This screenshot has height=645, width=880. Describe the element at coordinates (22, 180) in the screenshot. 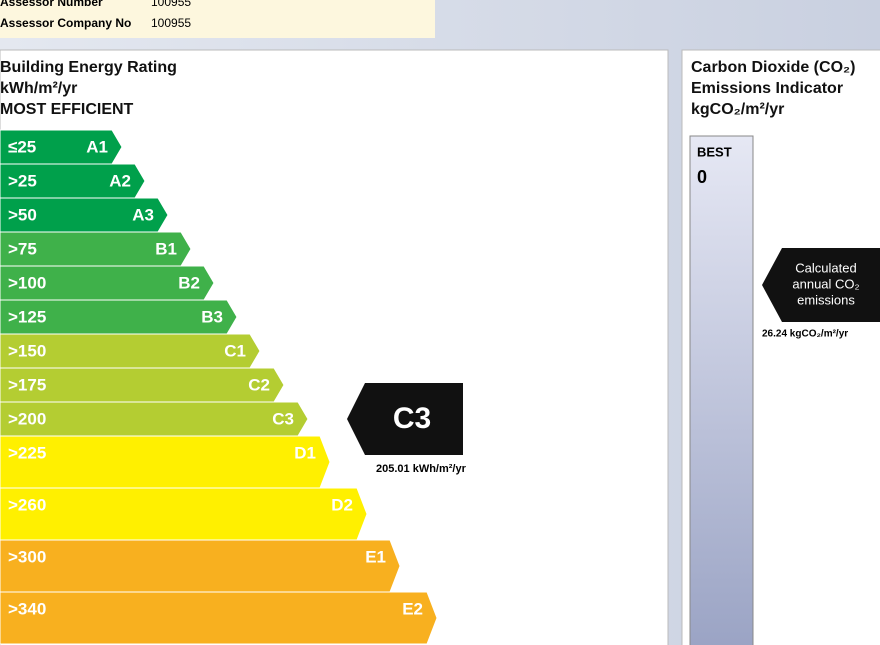

I see `band-range: >25` at that location.